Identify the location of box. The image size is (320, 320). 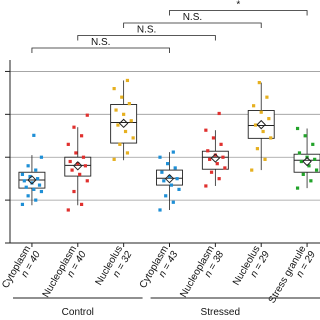
(261, 124).